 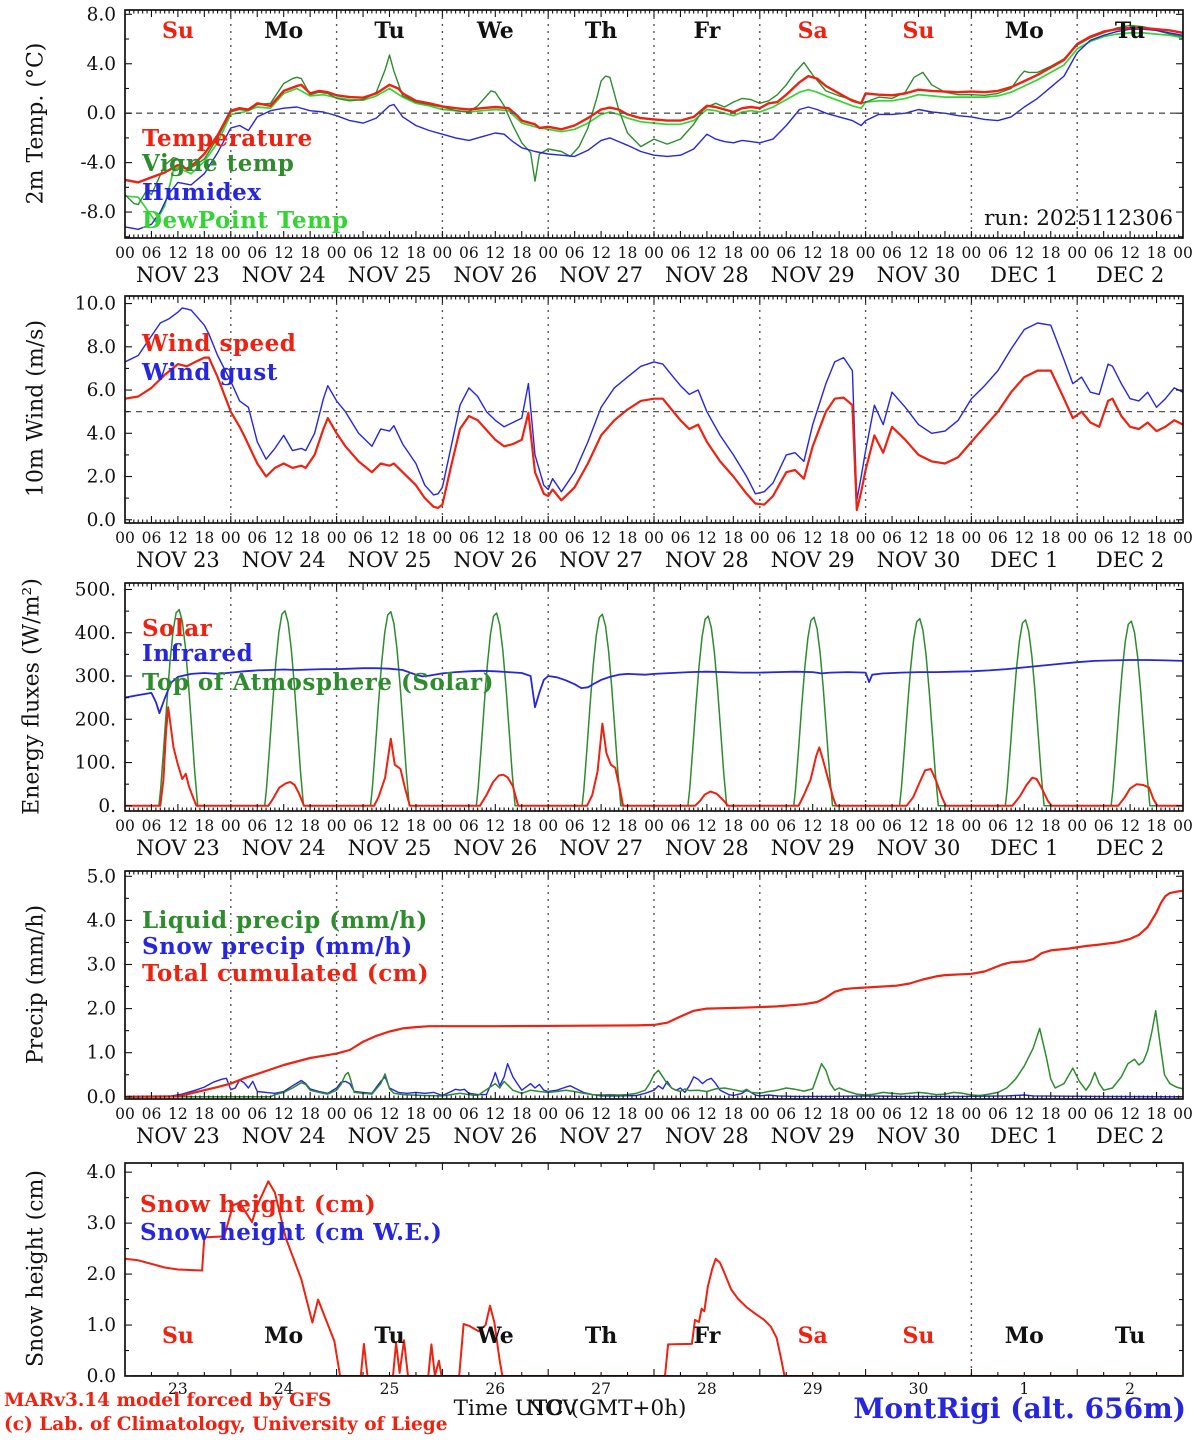 I want to click on legend-solar: Solar, so click(x=177, y=628).